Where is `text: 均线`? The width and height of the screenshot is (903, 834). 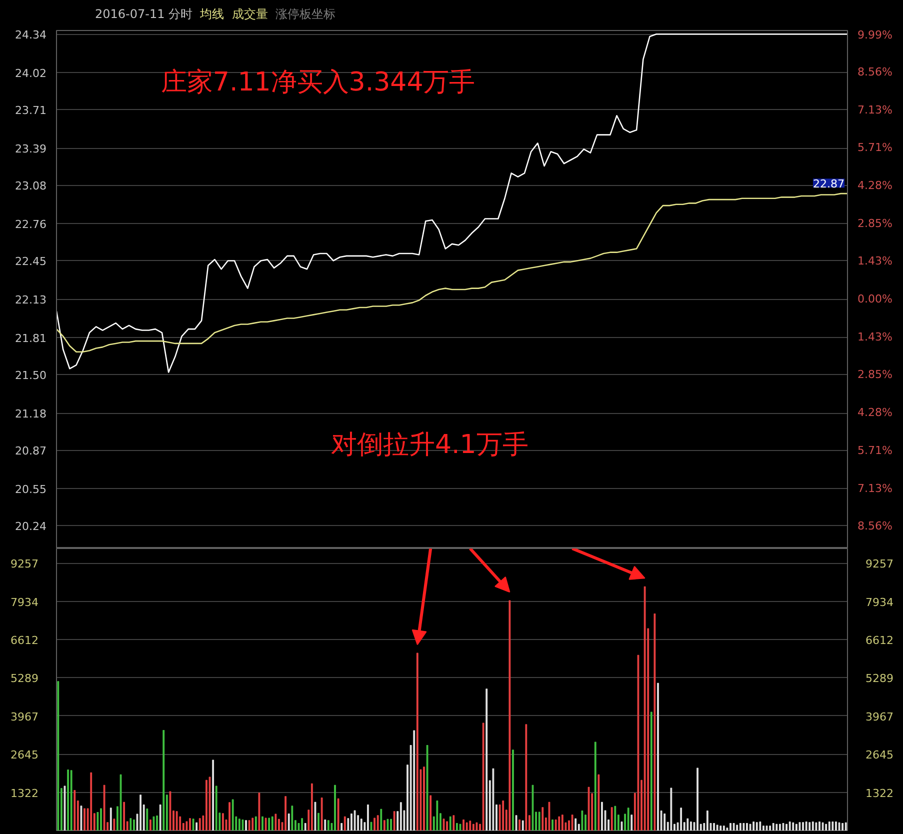 text: 均线 is located at coordinates (212, 14).